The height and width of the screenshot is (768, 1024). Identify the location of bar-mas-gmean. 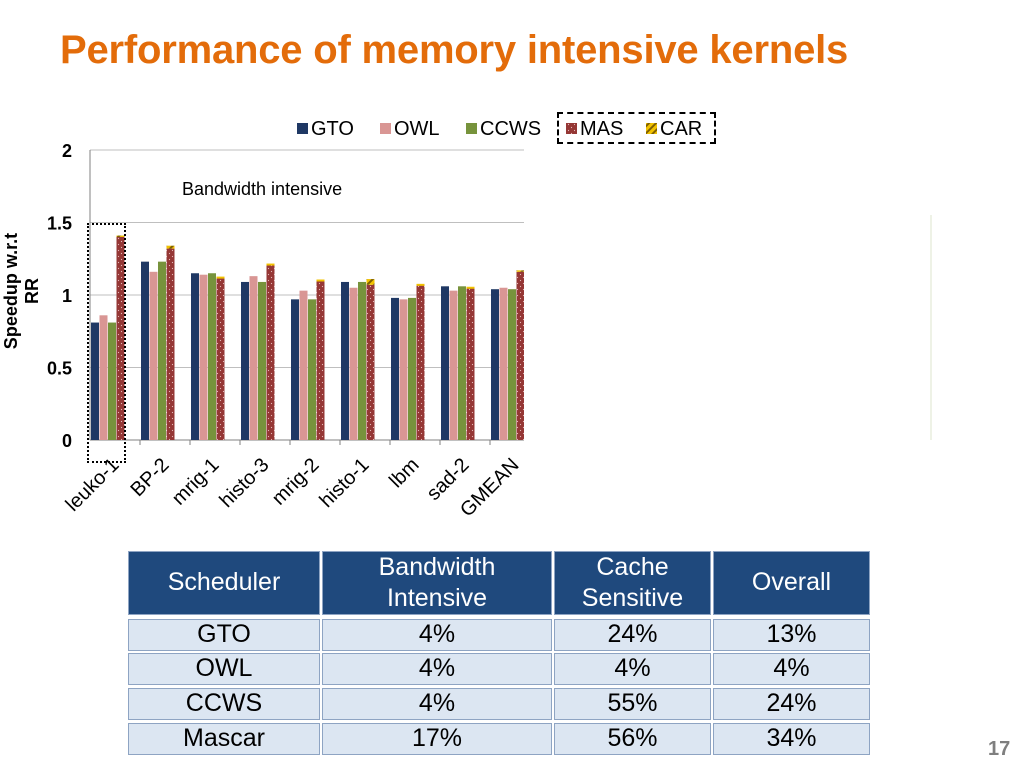
(520, 355).